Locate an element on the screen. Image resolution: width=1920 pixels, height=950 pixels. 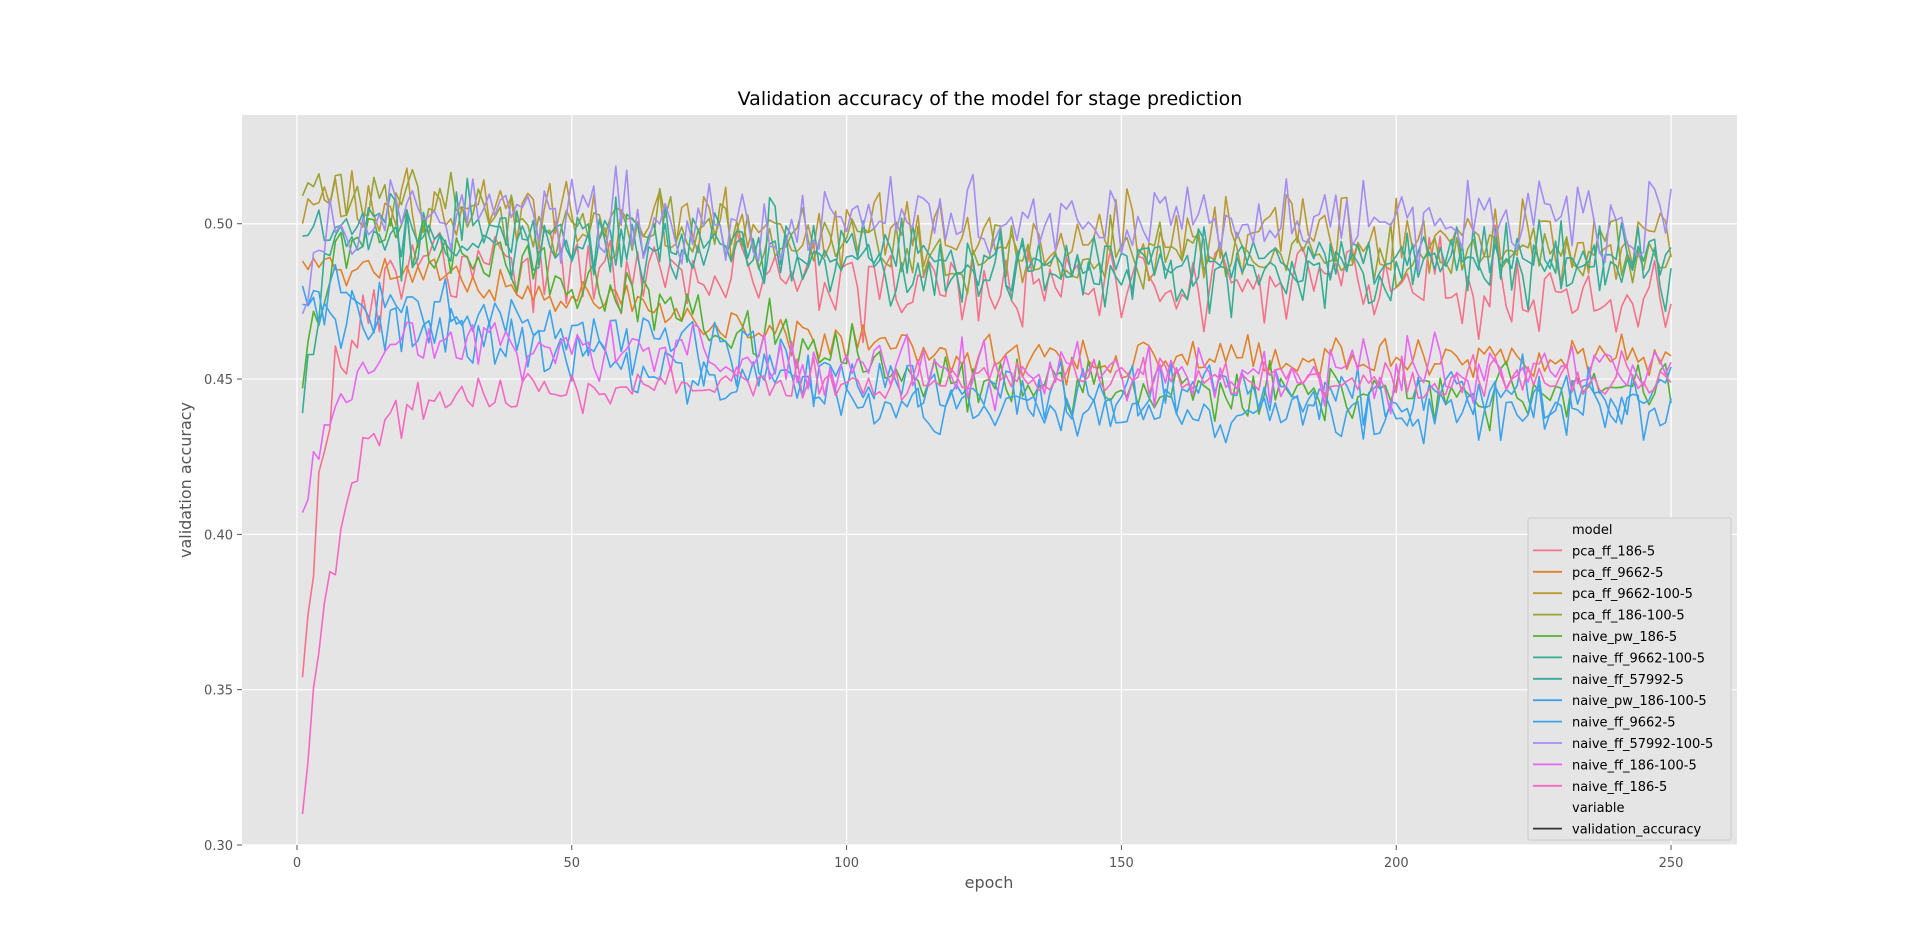
legend-entry-label: pca_ff_186-100-5 is located at coordinates (1628, 616).